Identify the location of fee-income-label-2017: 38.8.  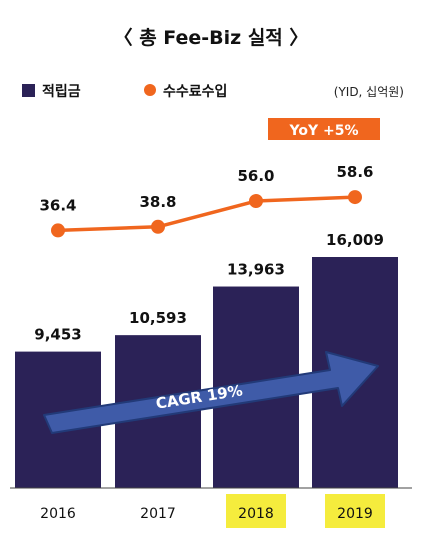
(157, 202).